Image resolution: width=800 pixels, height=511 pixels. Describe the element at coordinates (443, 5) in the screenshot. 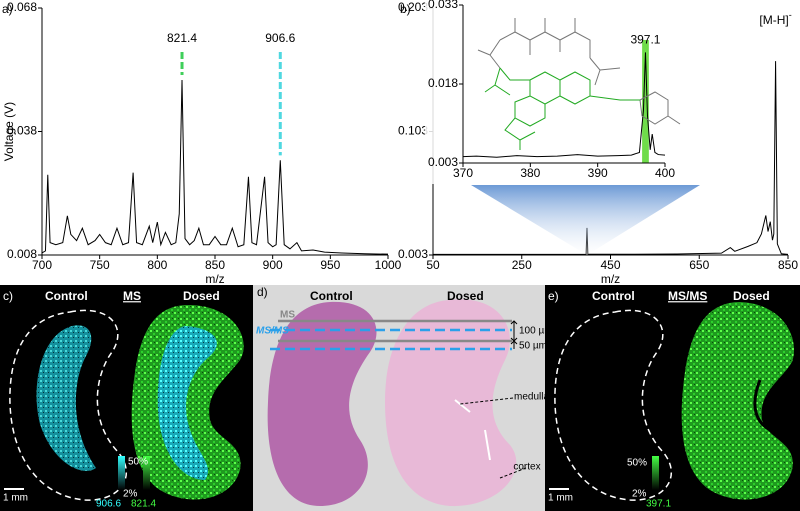

I see `y-tick-label: 0.033` at that location.